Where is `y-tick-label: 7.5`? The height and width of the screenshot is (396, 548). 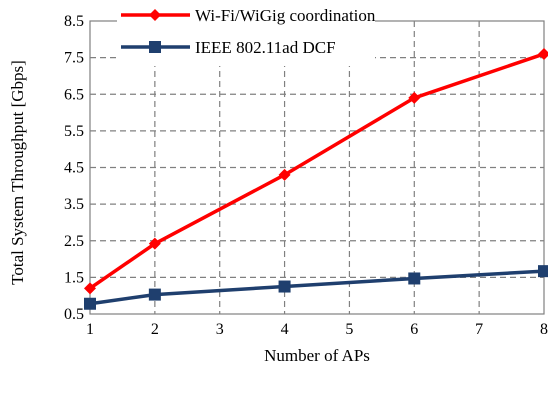
y-tick-label: 7.5 is located at coordinates (74, 58).